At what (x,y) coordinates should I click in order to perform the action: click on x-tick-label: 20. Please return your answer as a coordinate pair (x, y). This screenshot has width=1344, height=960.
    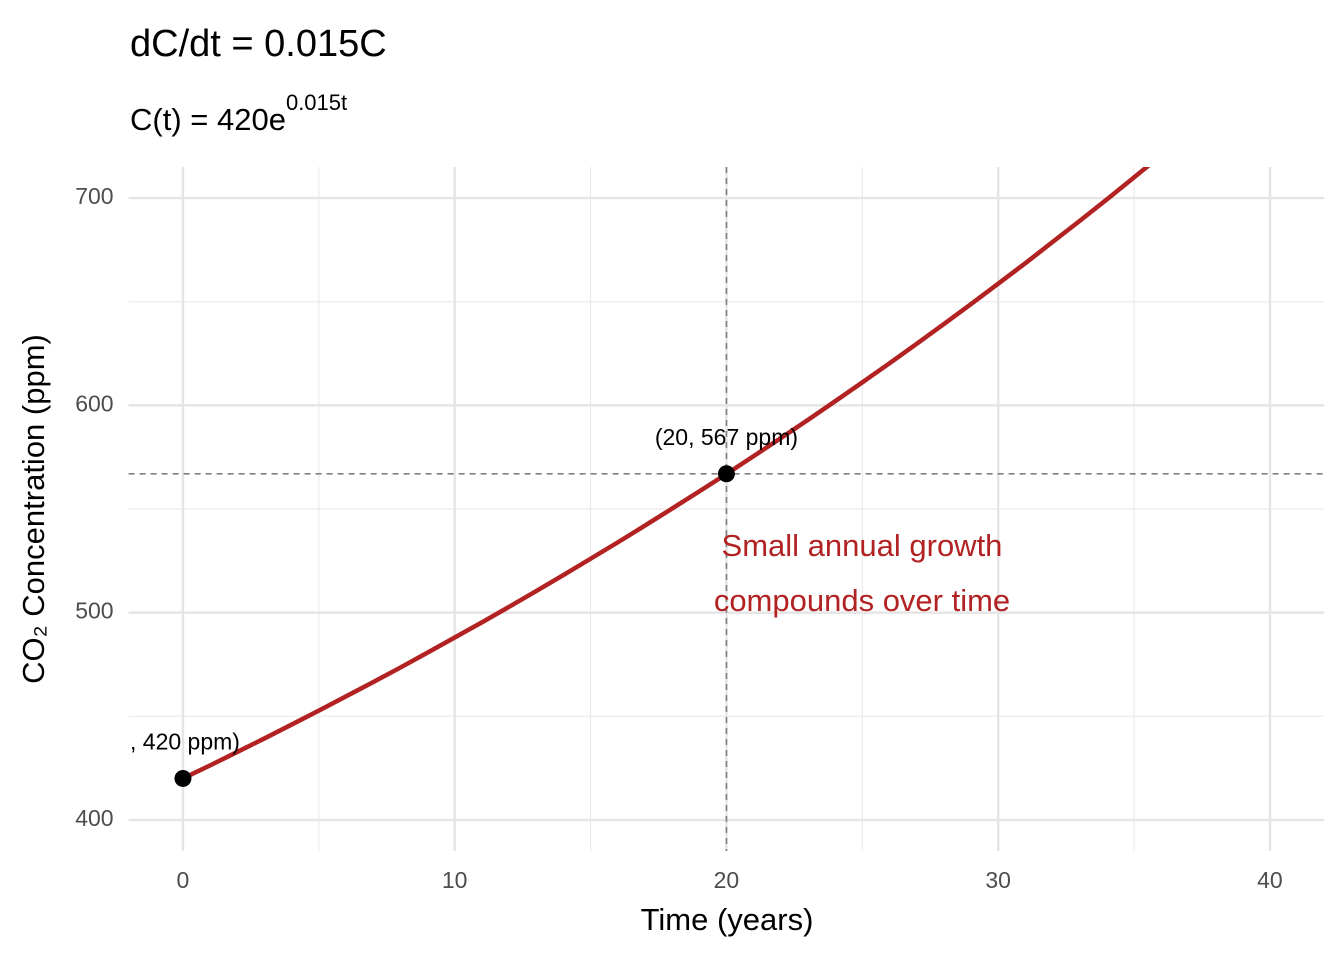
    Looking at the image, I should click on (727, 880).